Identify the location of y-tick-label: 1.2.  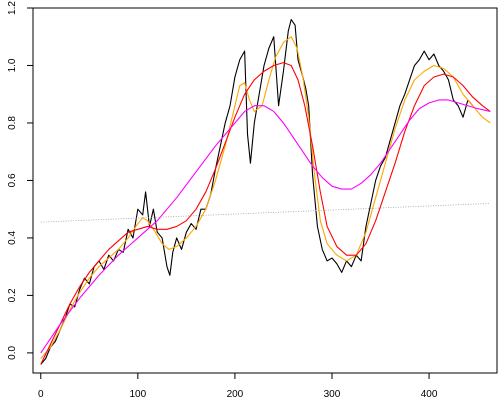
(12, 8).